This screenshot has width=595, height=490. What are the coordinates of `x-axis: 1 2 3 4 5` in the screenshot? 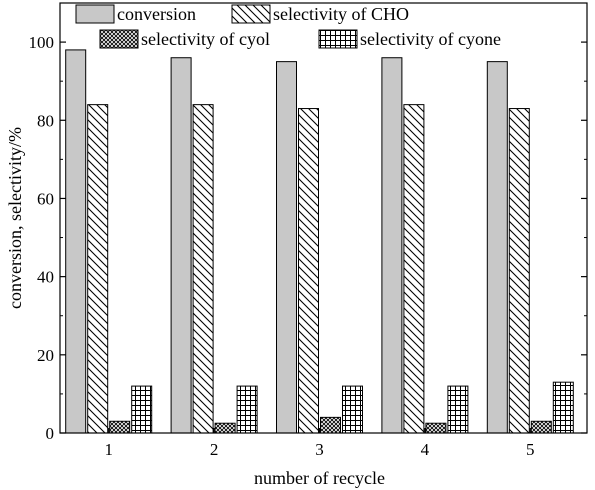 It's located at (319, 443).